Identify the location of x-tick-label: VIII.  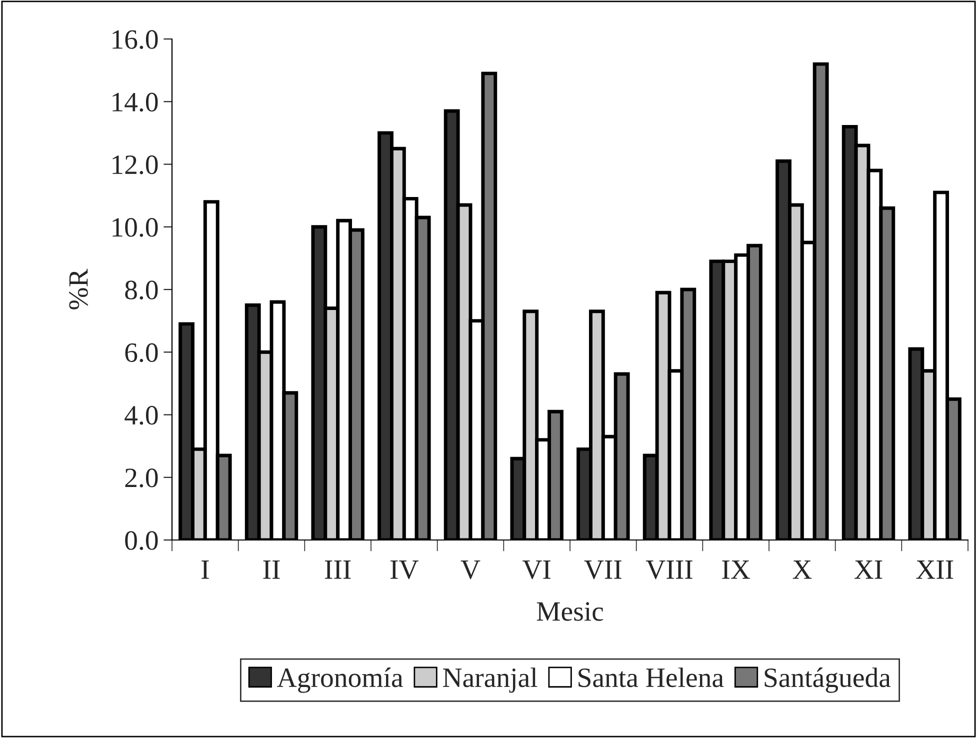
(669, 570).